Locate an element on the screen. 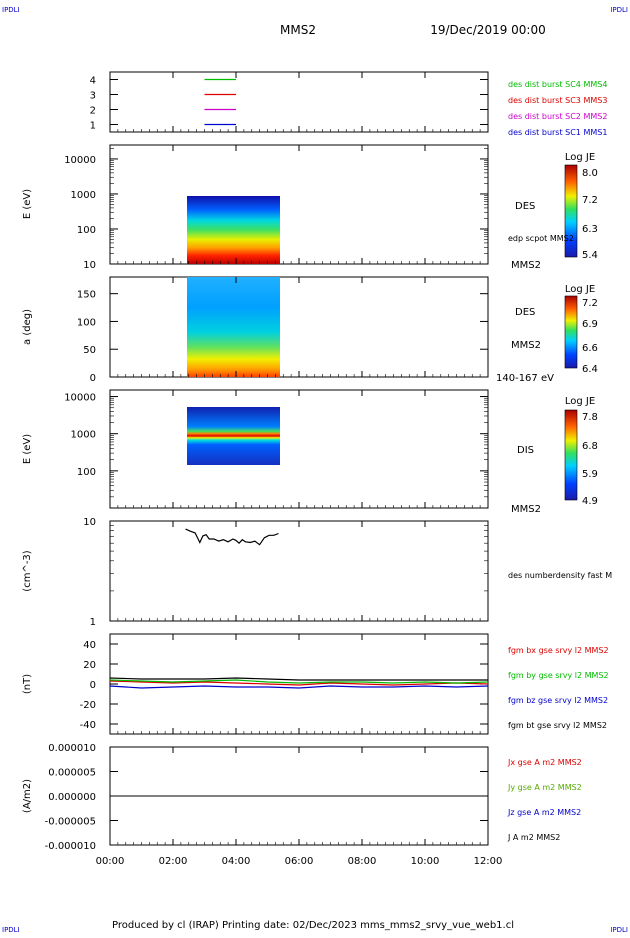 The image size is (630, 938). density-panel-frame is located at coordinates (299, 571).